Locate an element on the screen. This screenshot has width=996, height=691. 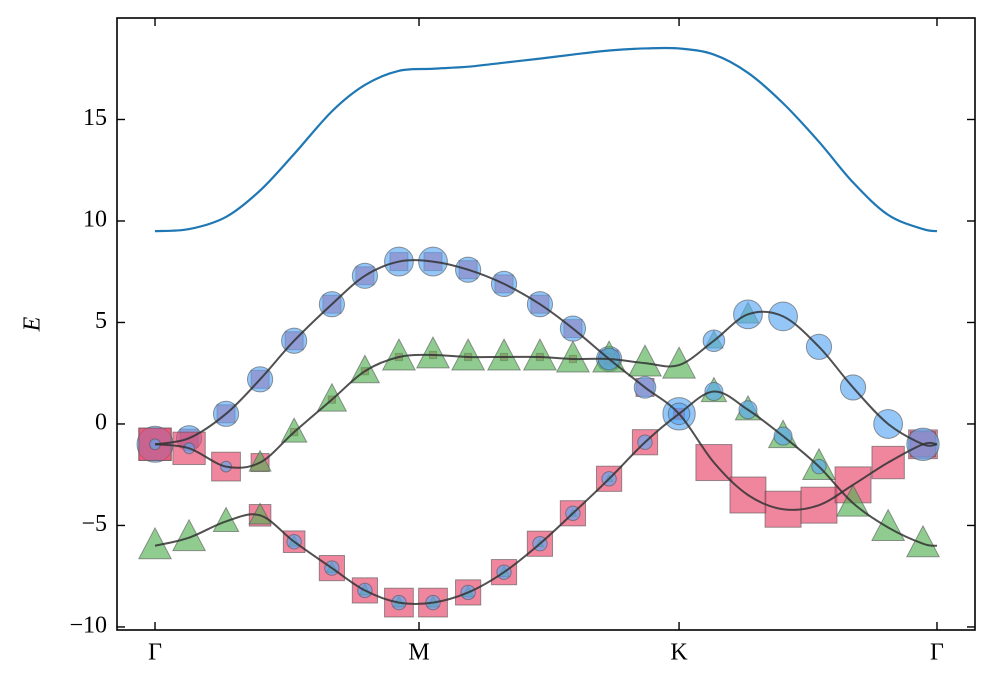
x-tick-label: M is located at coordinates (418, 653).